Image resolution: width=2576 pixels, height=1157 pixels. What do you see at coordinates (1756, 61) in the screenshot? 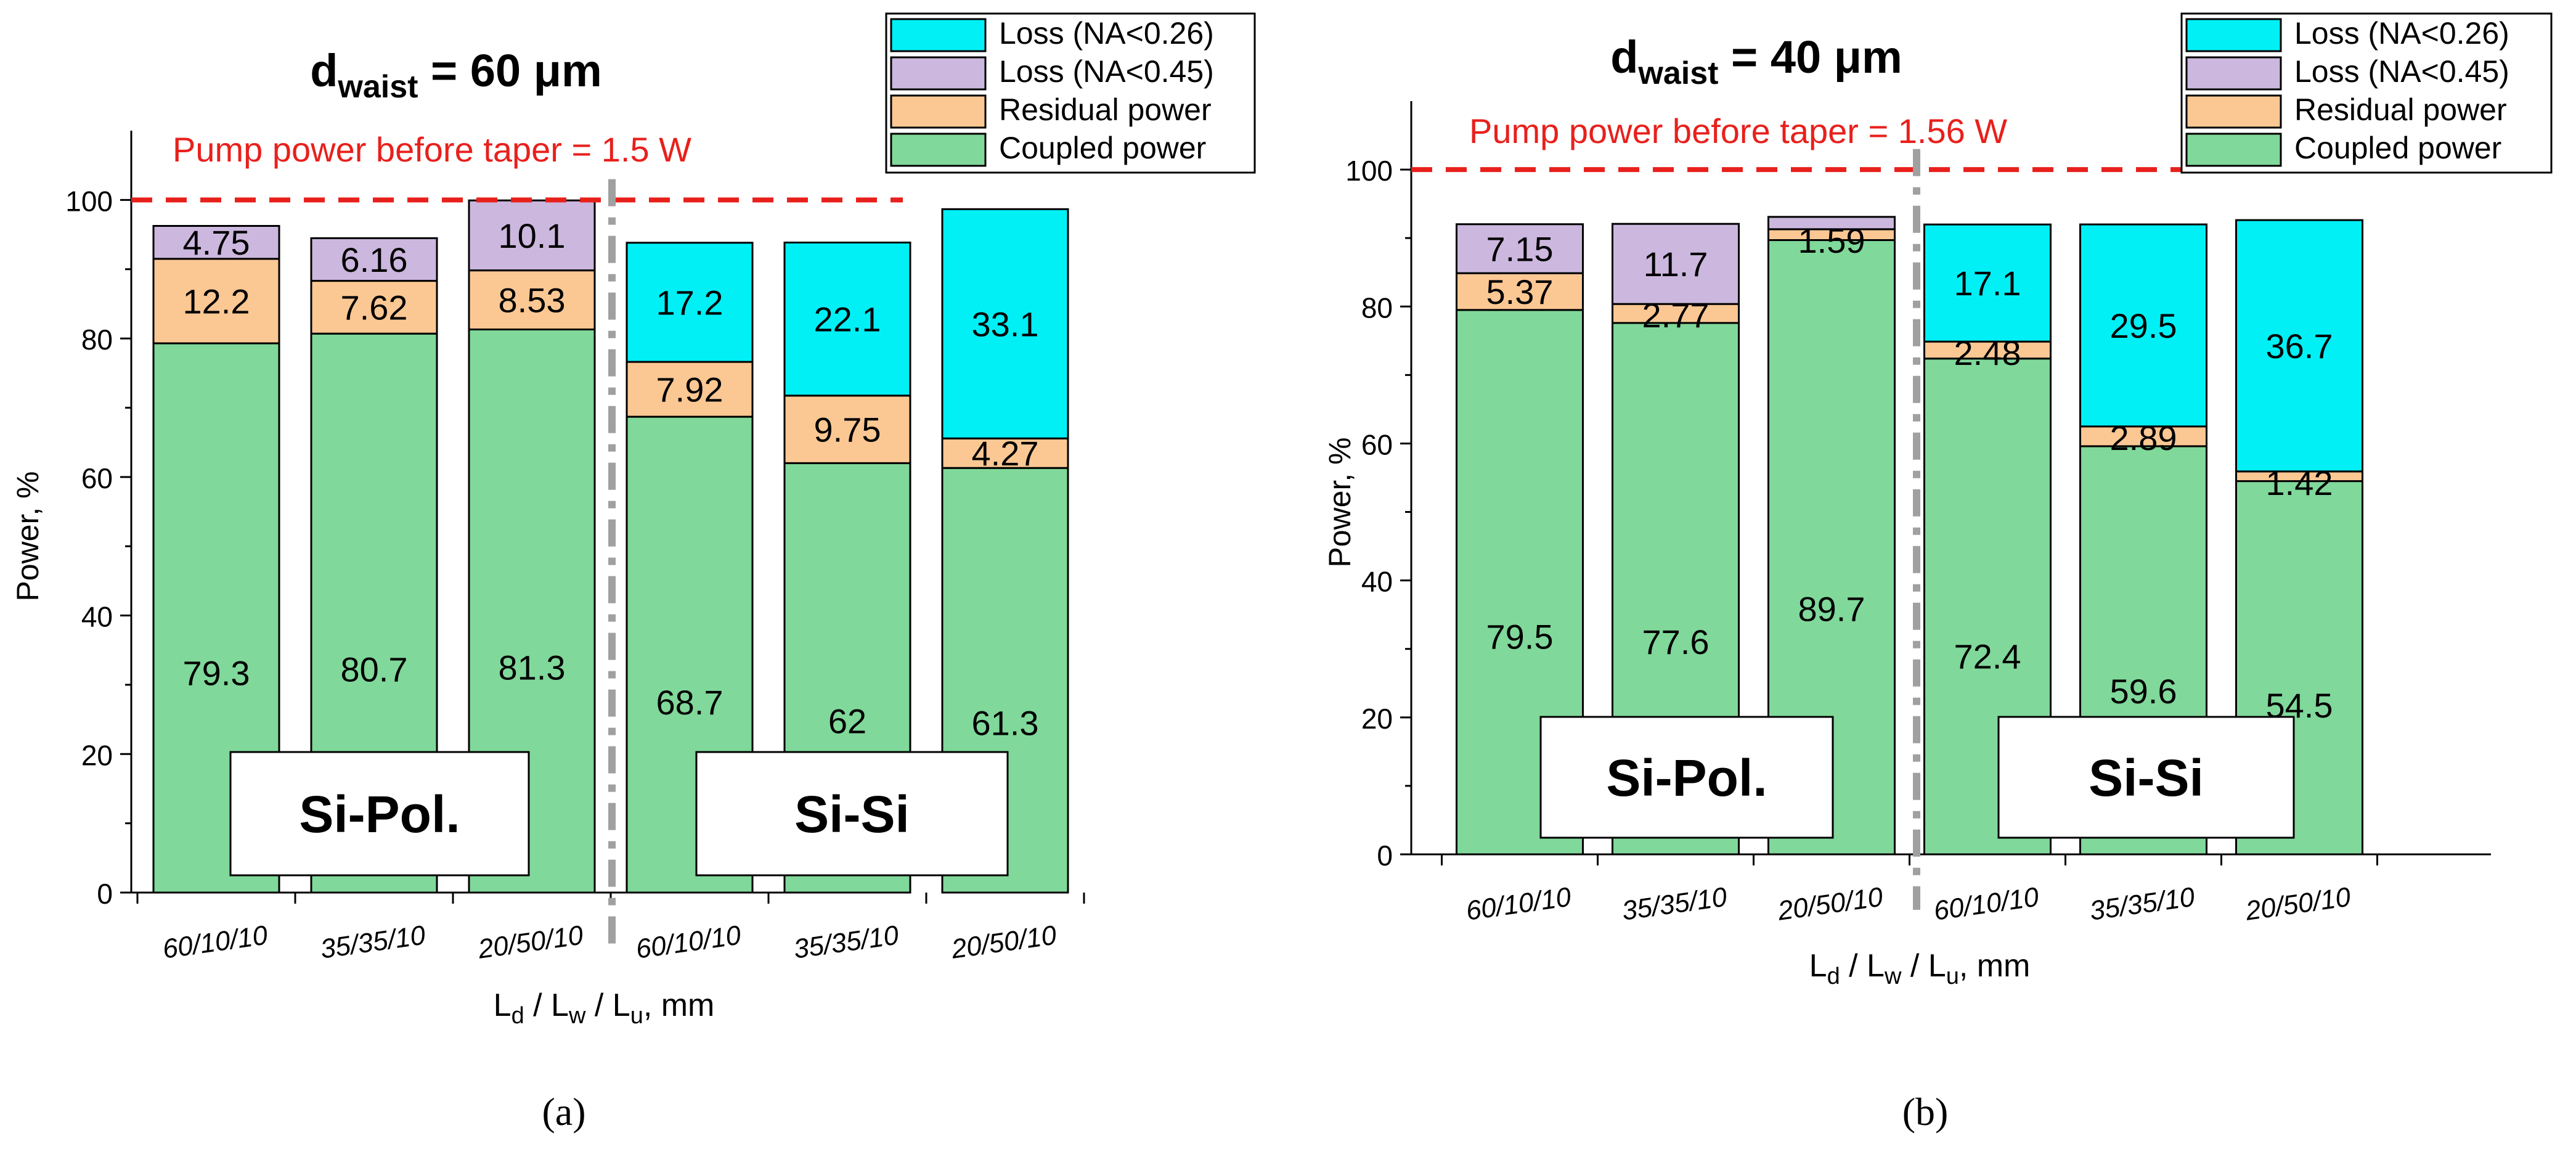
I see `chart-title: dwaist = 40 μm` at bounding box center [1756, 61].